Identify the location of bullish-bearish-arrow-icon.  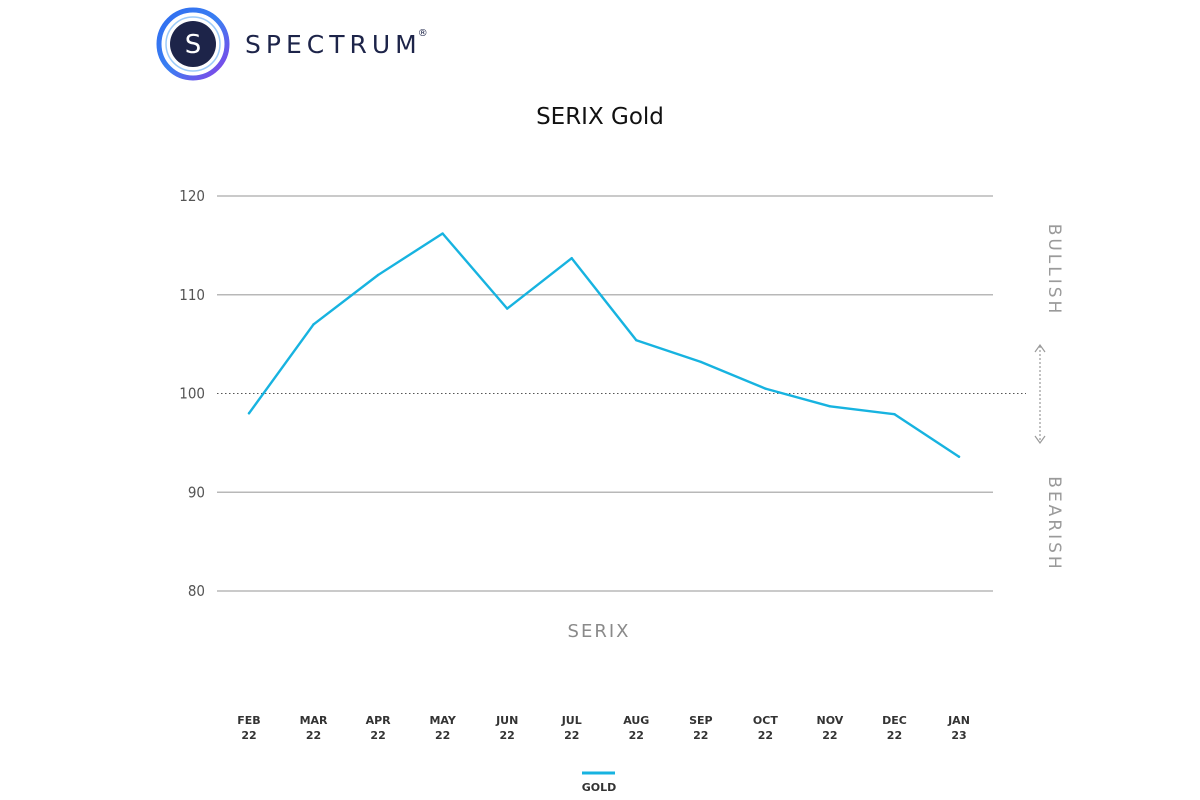
(1040, 394).